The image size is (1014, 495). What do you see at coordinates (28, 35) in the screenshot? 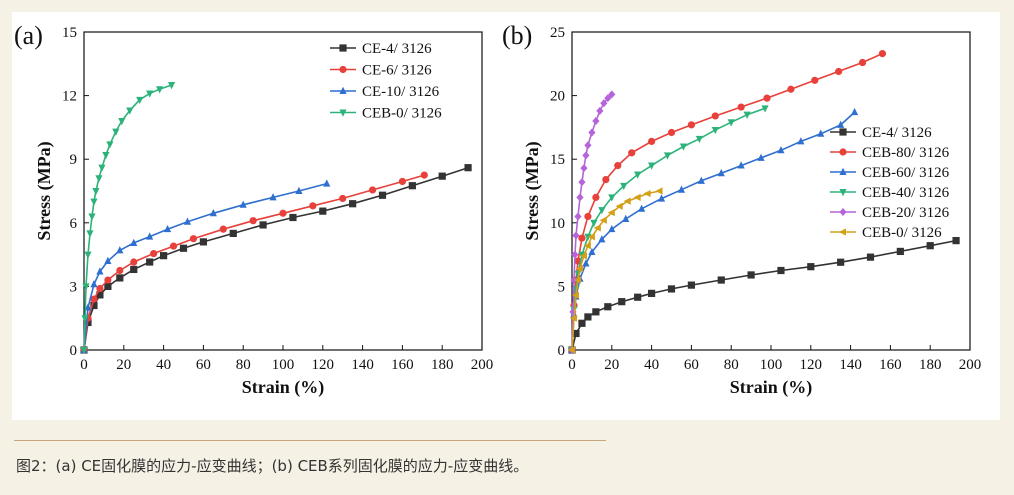
I see `panel-label: (a)` at bounding box center [28, 35].